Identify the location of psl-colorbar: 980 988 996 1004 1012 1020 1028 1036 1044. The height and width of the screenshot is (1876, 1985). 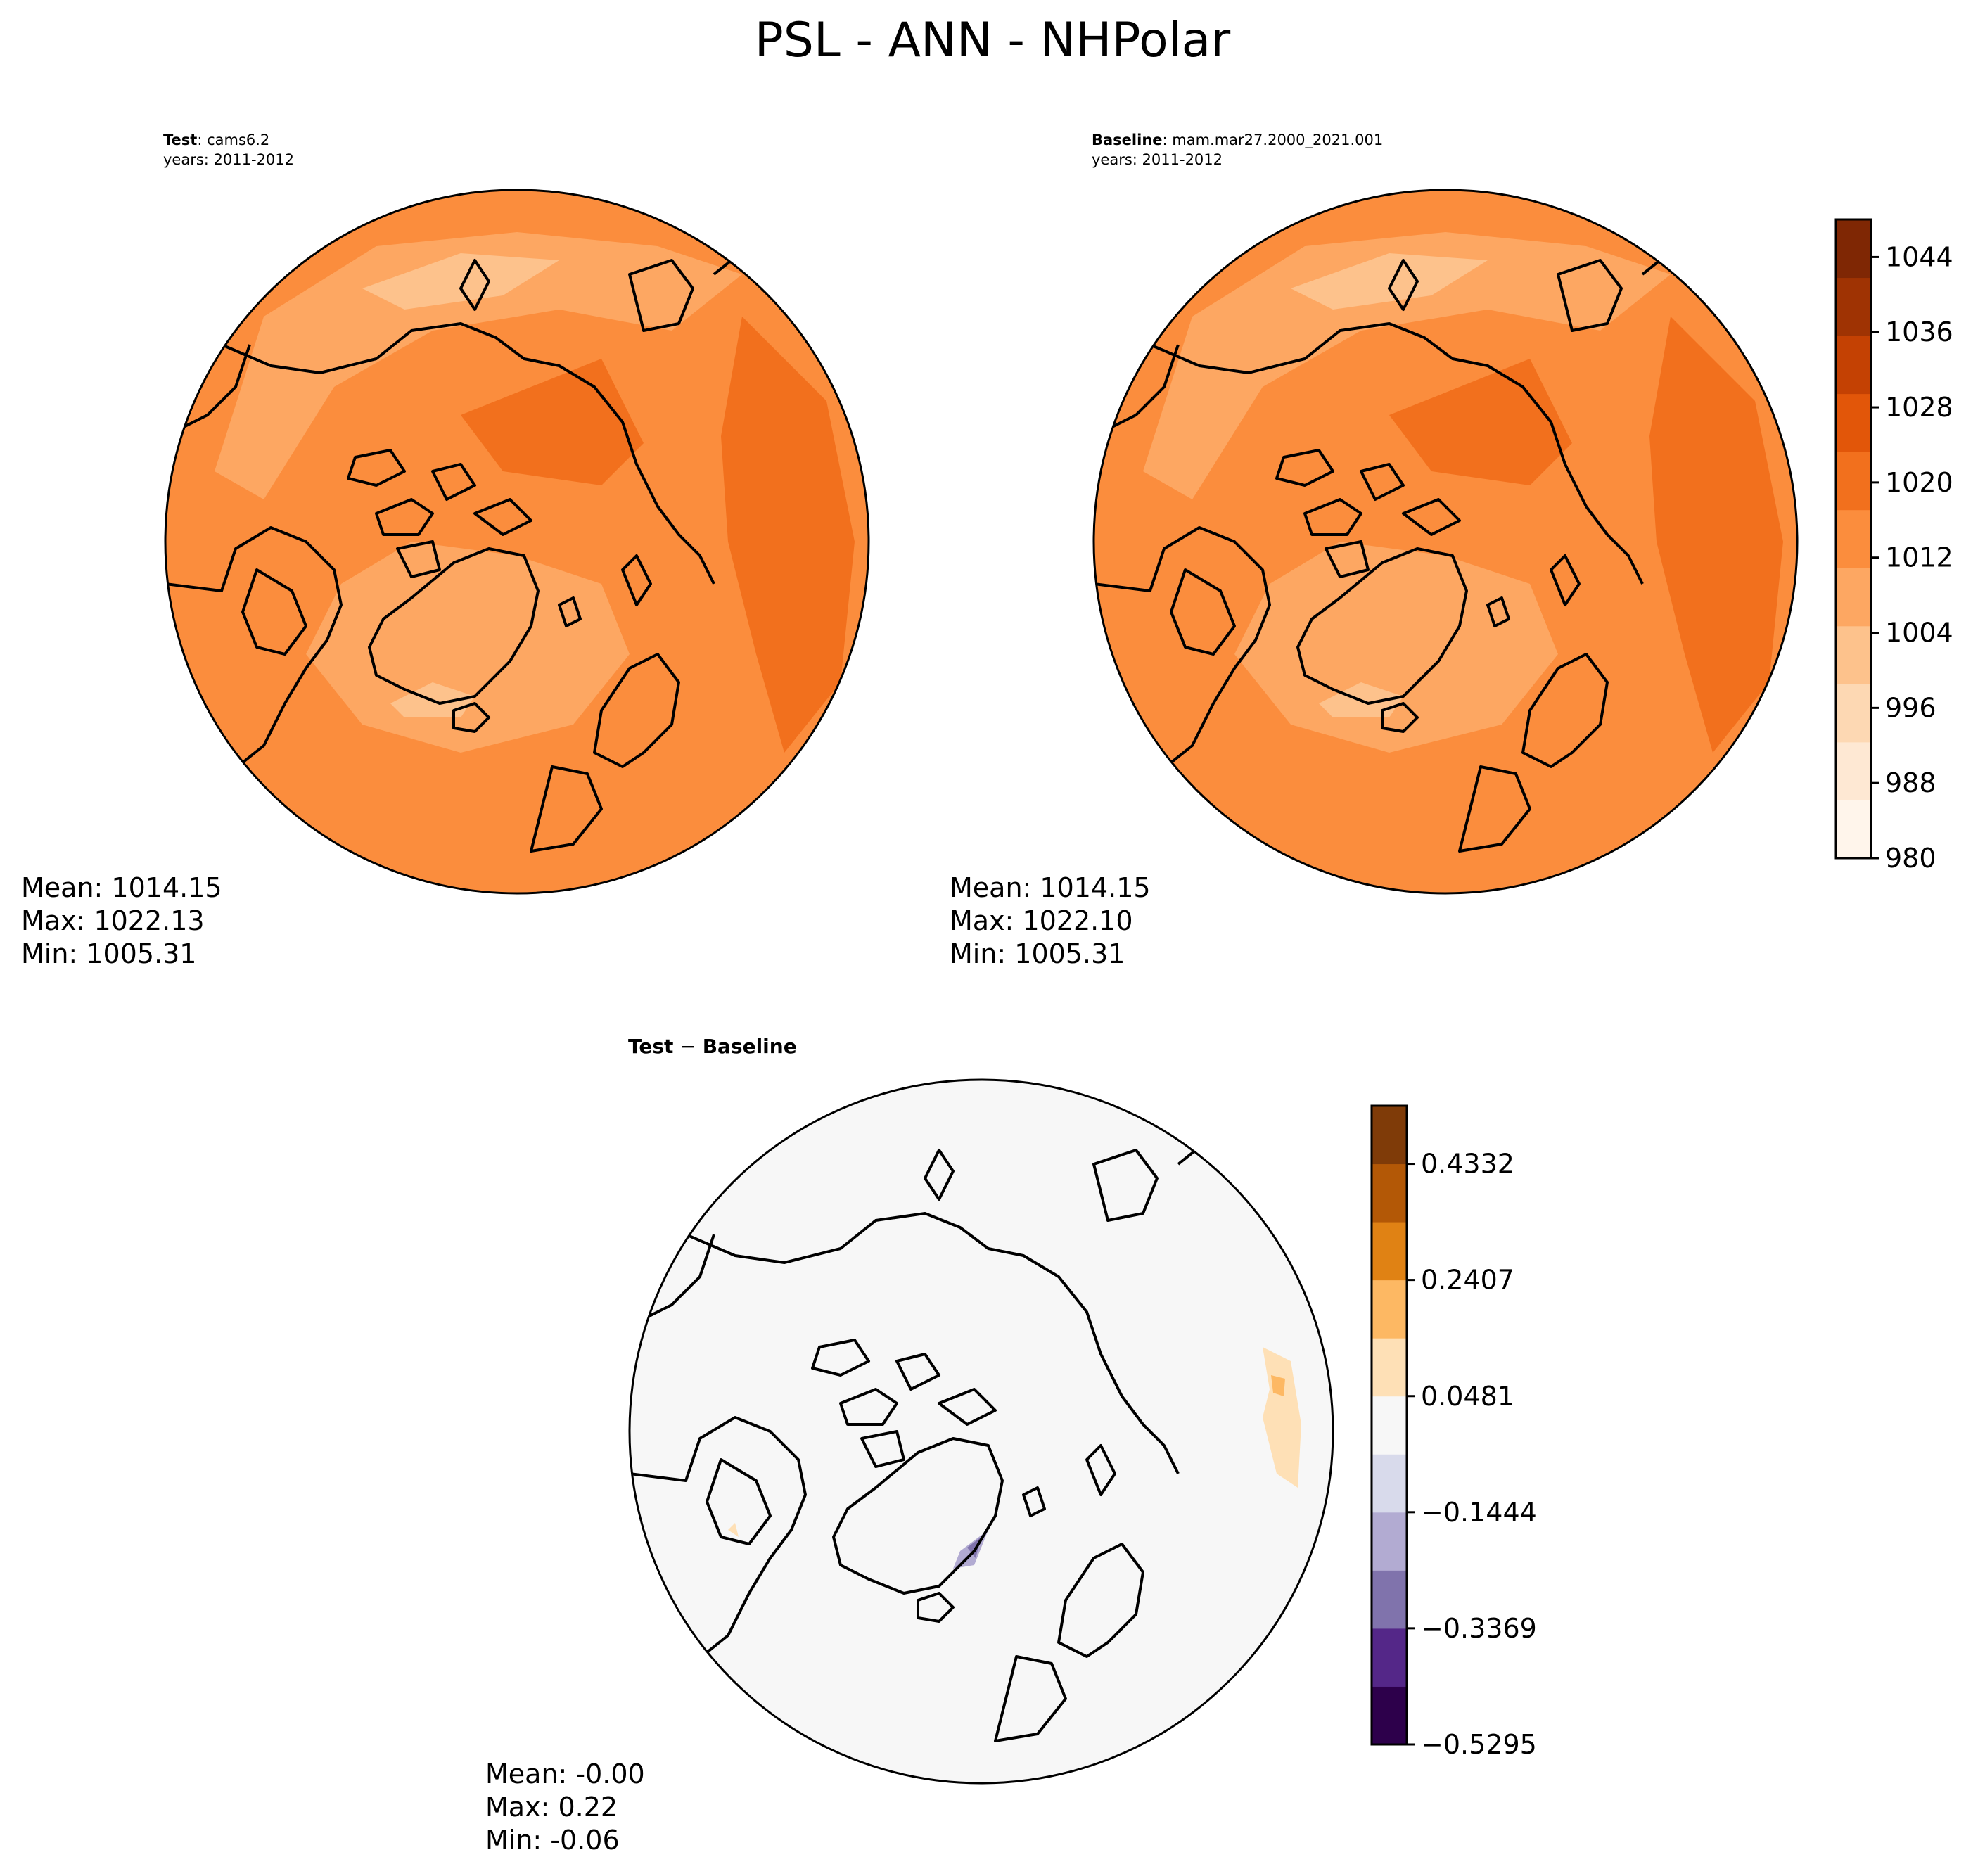
(1893, 546).